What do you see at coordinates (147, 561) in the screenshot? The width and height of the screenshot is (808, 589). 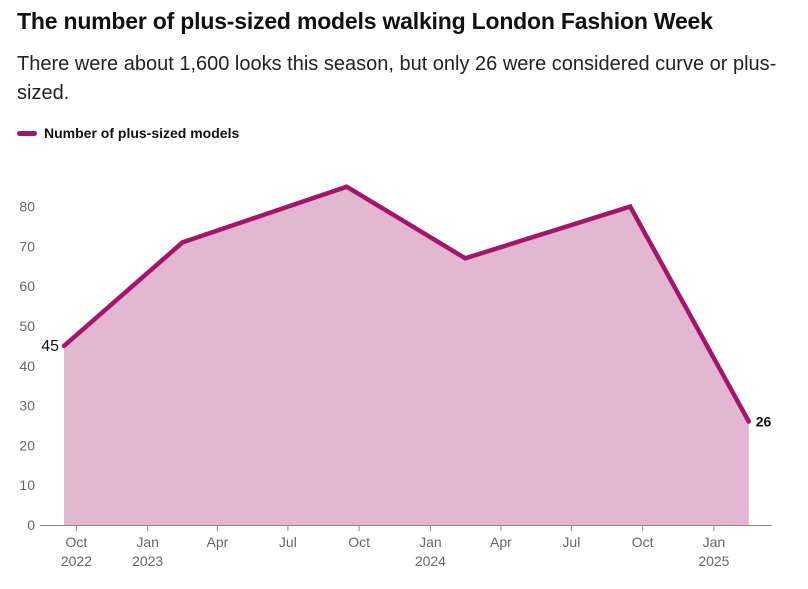 I see `x-tick-year-label: 2023` at bounding box center [147, 561].